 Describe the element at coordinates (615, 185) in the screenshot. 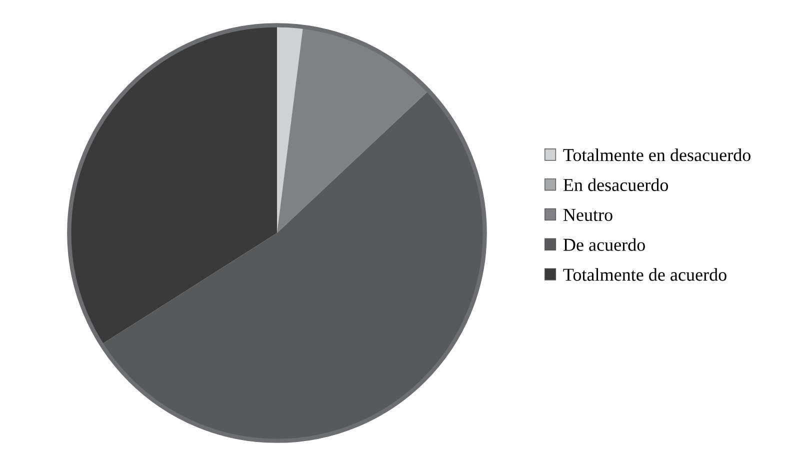

I see `legend-label: En desacuerdo` at that location.